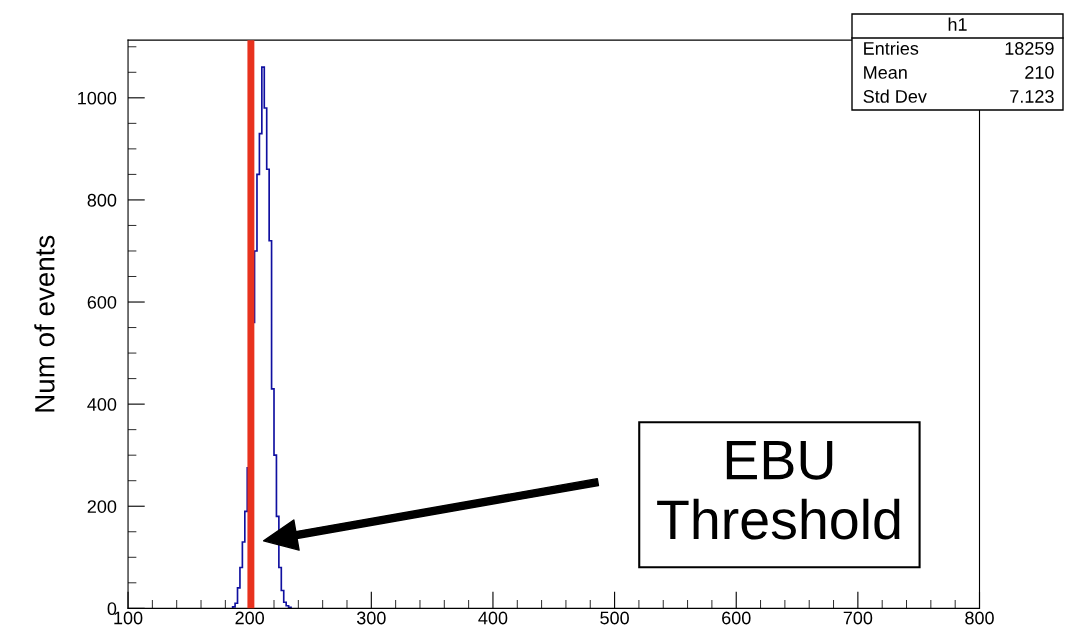 The height and width of the screenshot is (637, 1067). Describe the element at coordinates (895, 96) in the screenshot. I see `annotation: Std Dev` at that location.